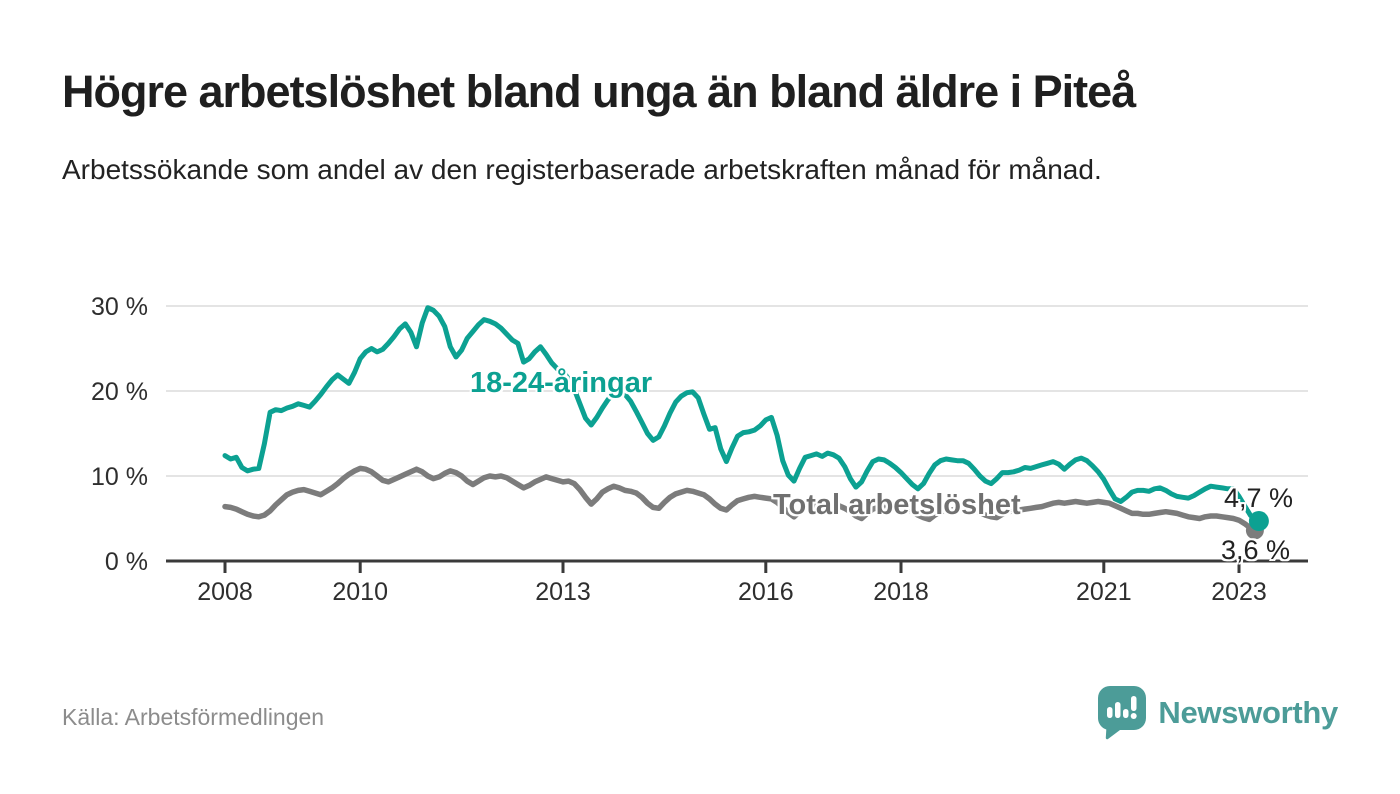 This screenshot has height=794, width=1400. What do you see at coordinates (561, 383) in the screenshot?
I see `series-label-youth: 18-24-åringar` at bounding box center [561, 383].